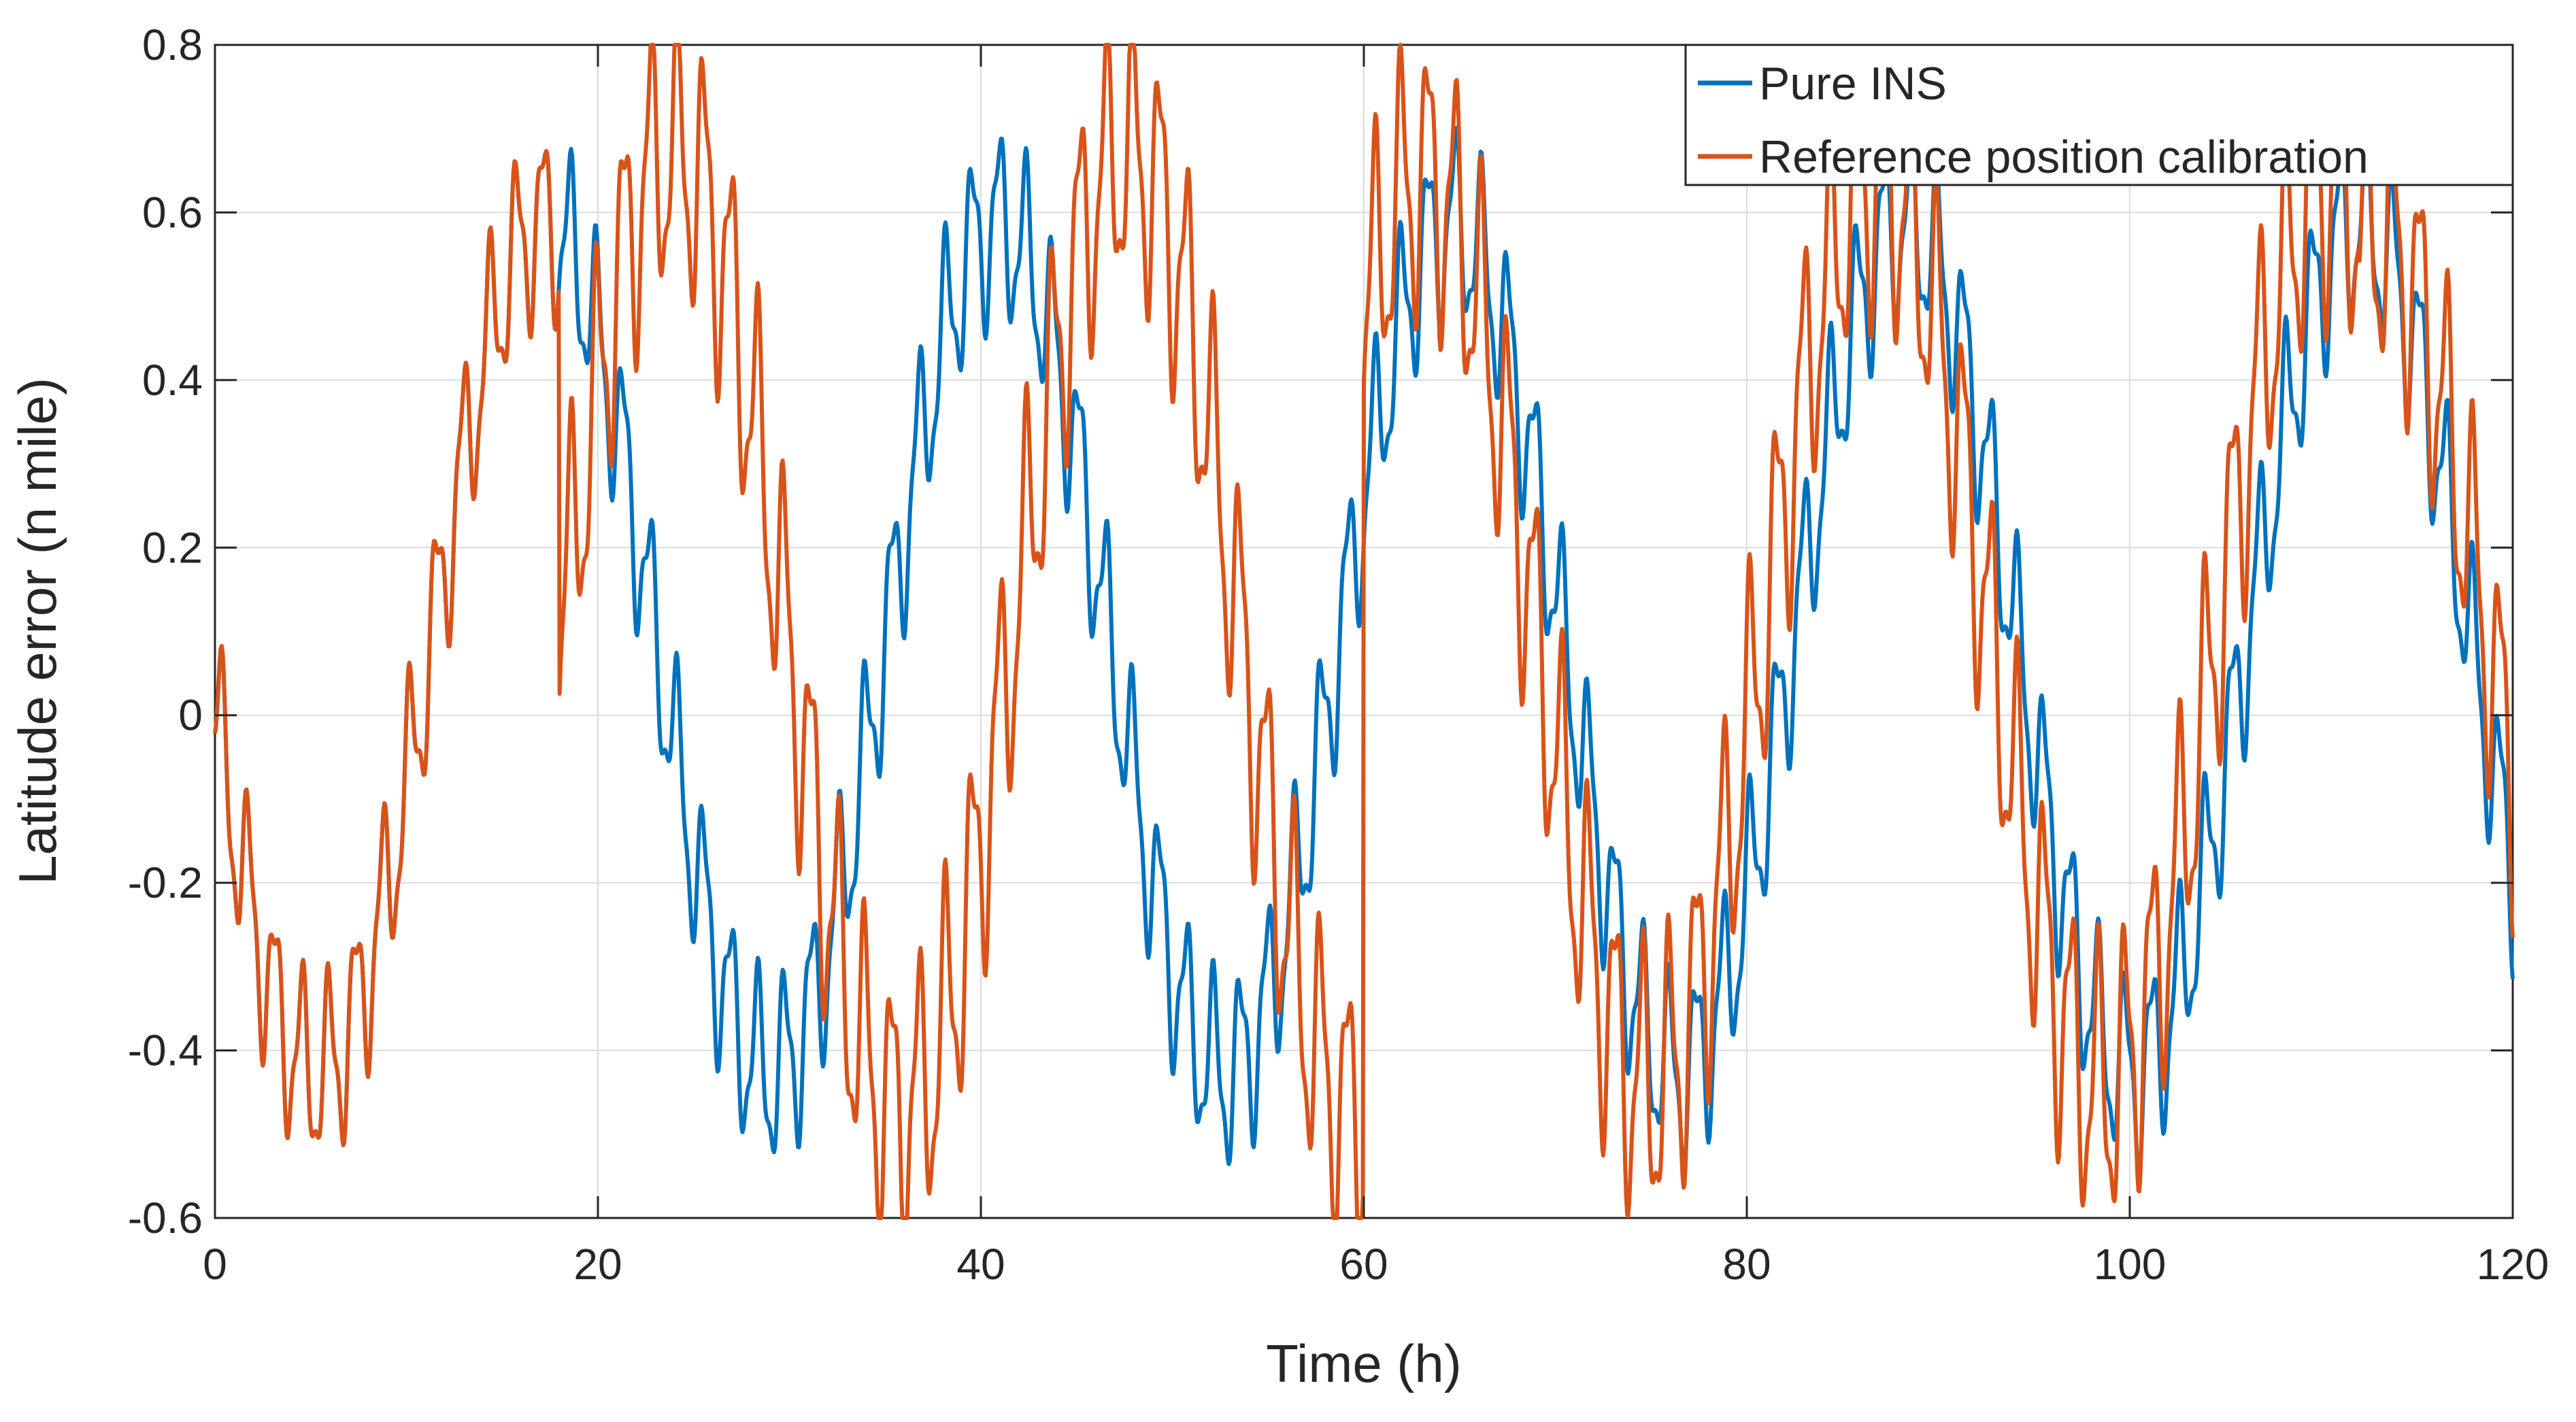  I want to click on x-tick-label: 120, so click(2513, 1264).